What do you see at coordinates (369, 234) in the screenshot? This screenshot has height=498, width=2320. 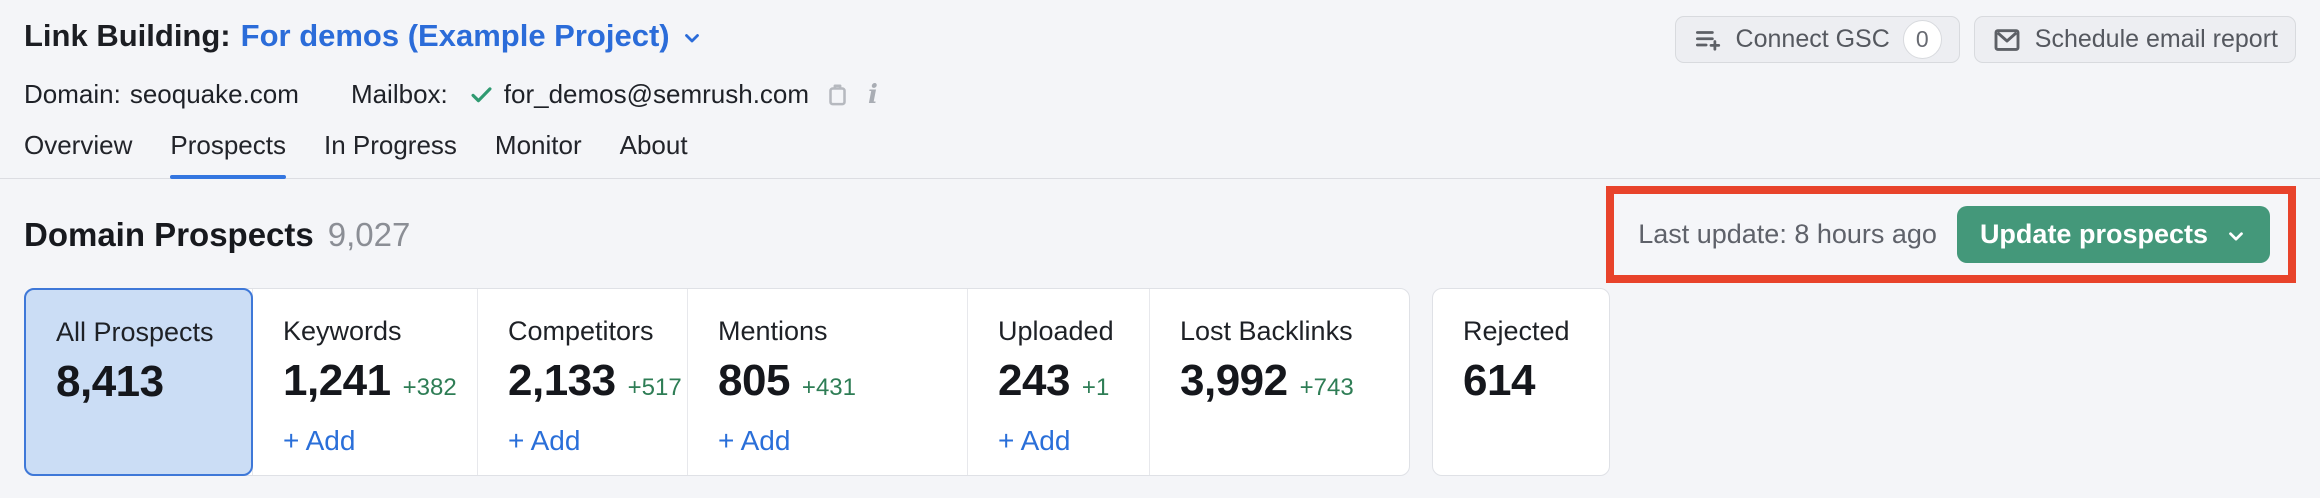 I see `prospects-total-count: 9,027` at bounding box center [369, 234].